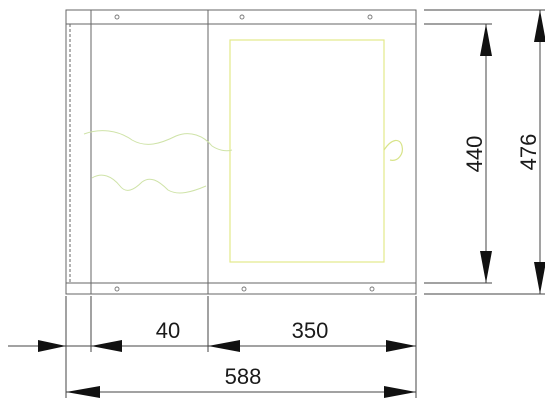 The height and width of the screenshot is (398, 545). What do you see at coordinates (486, 267) in the screenshot?
I see `arrow-inner-bottom` at bounding box center [486, 267].